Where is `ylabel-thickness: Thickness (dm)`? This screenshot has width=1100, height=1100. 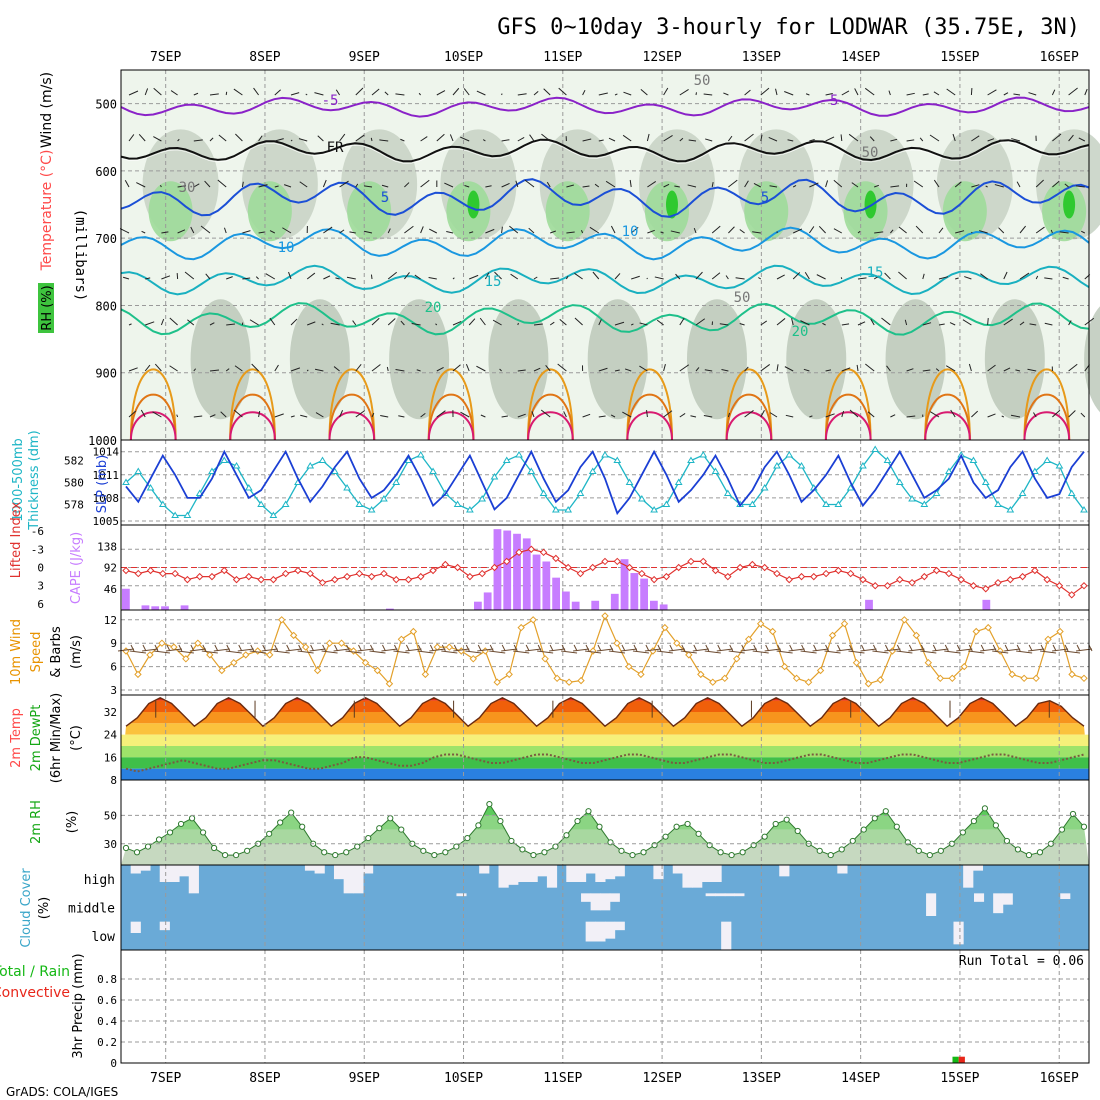 ylabel-thickness: Thickness (dm) is located at coordinates (34, 480).